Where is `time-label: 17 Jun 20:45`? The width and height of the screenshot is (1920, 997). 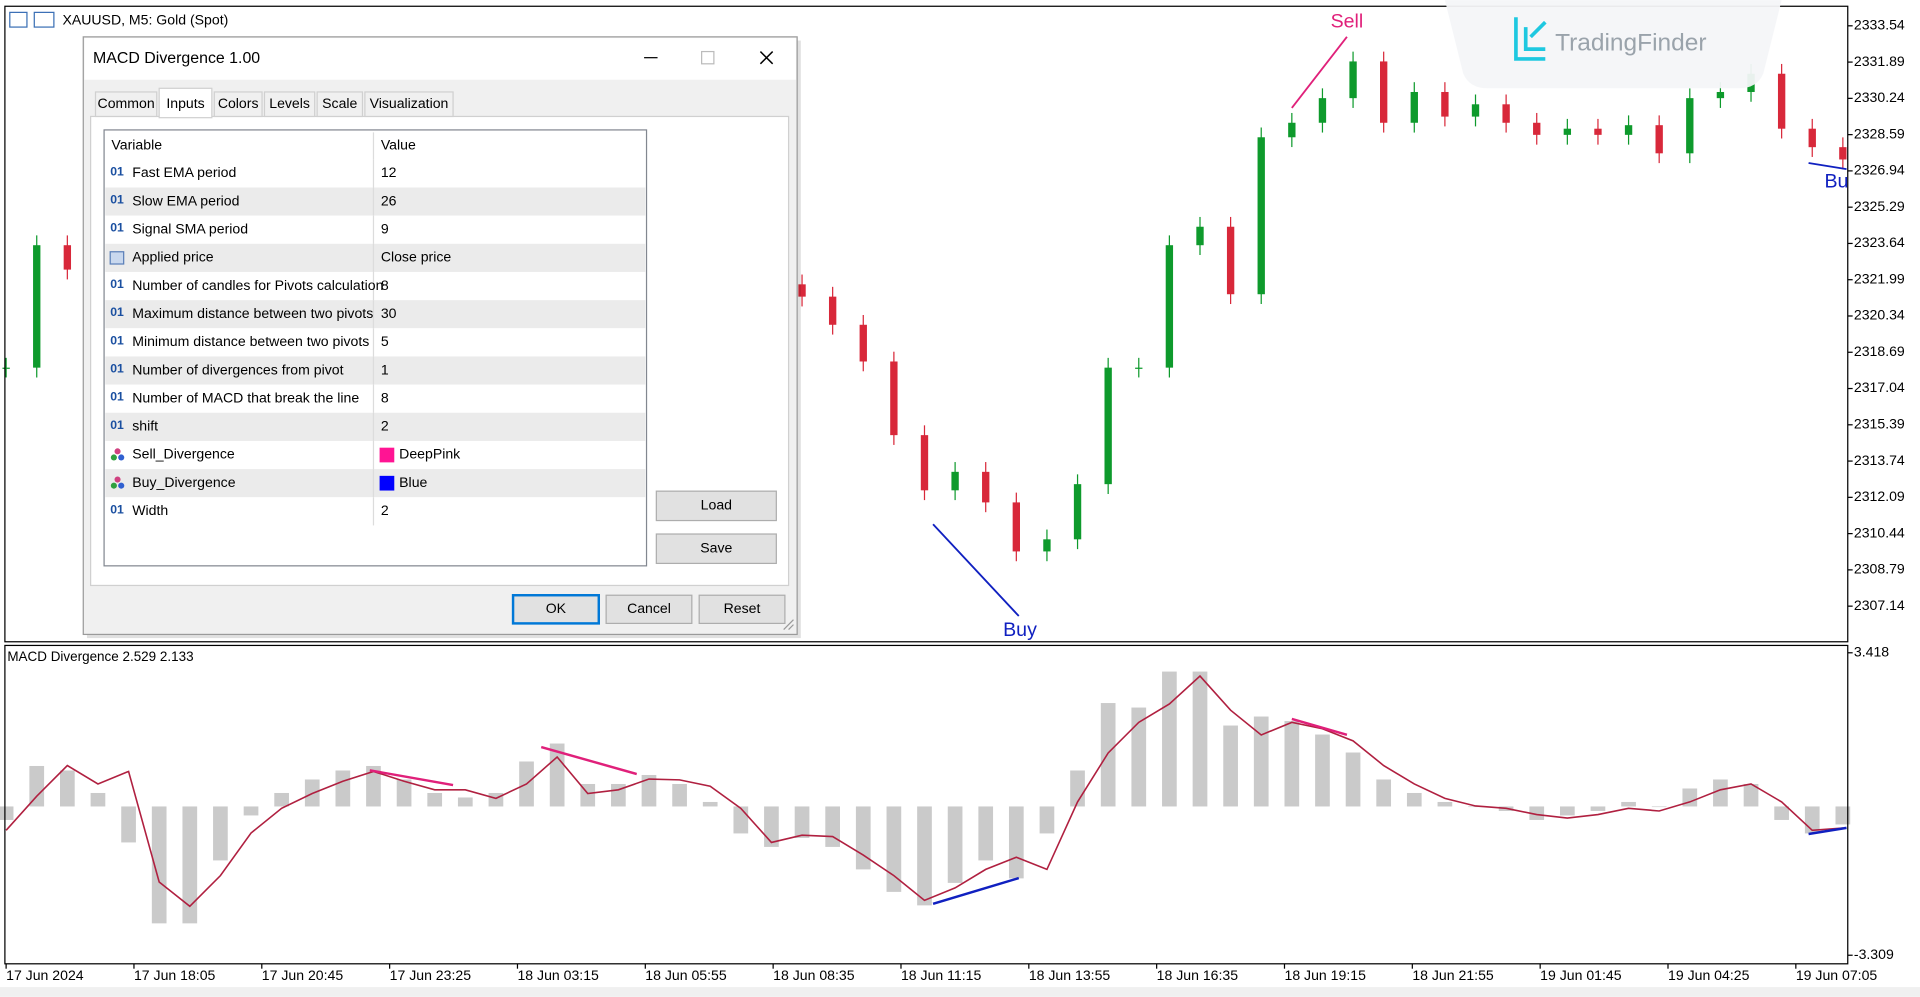 time-label: 17 Jun 20:45 is located at coordinates (303, 975).